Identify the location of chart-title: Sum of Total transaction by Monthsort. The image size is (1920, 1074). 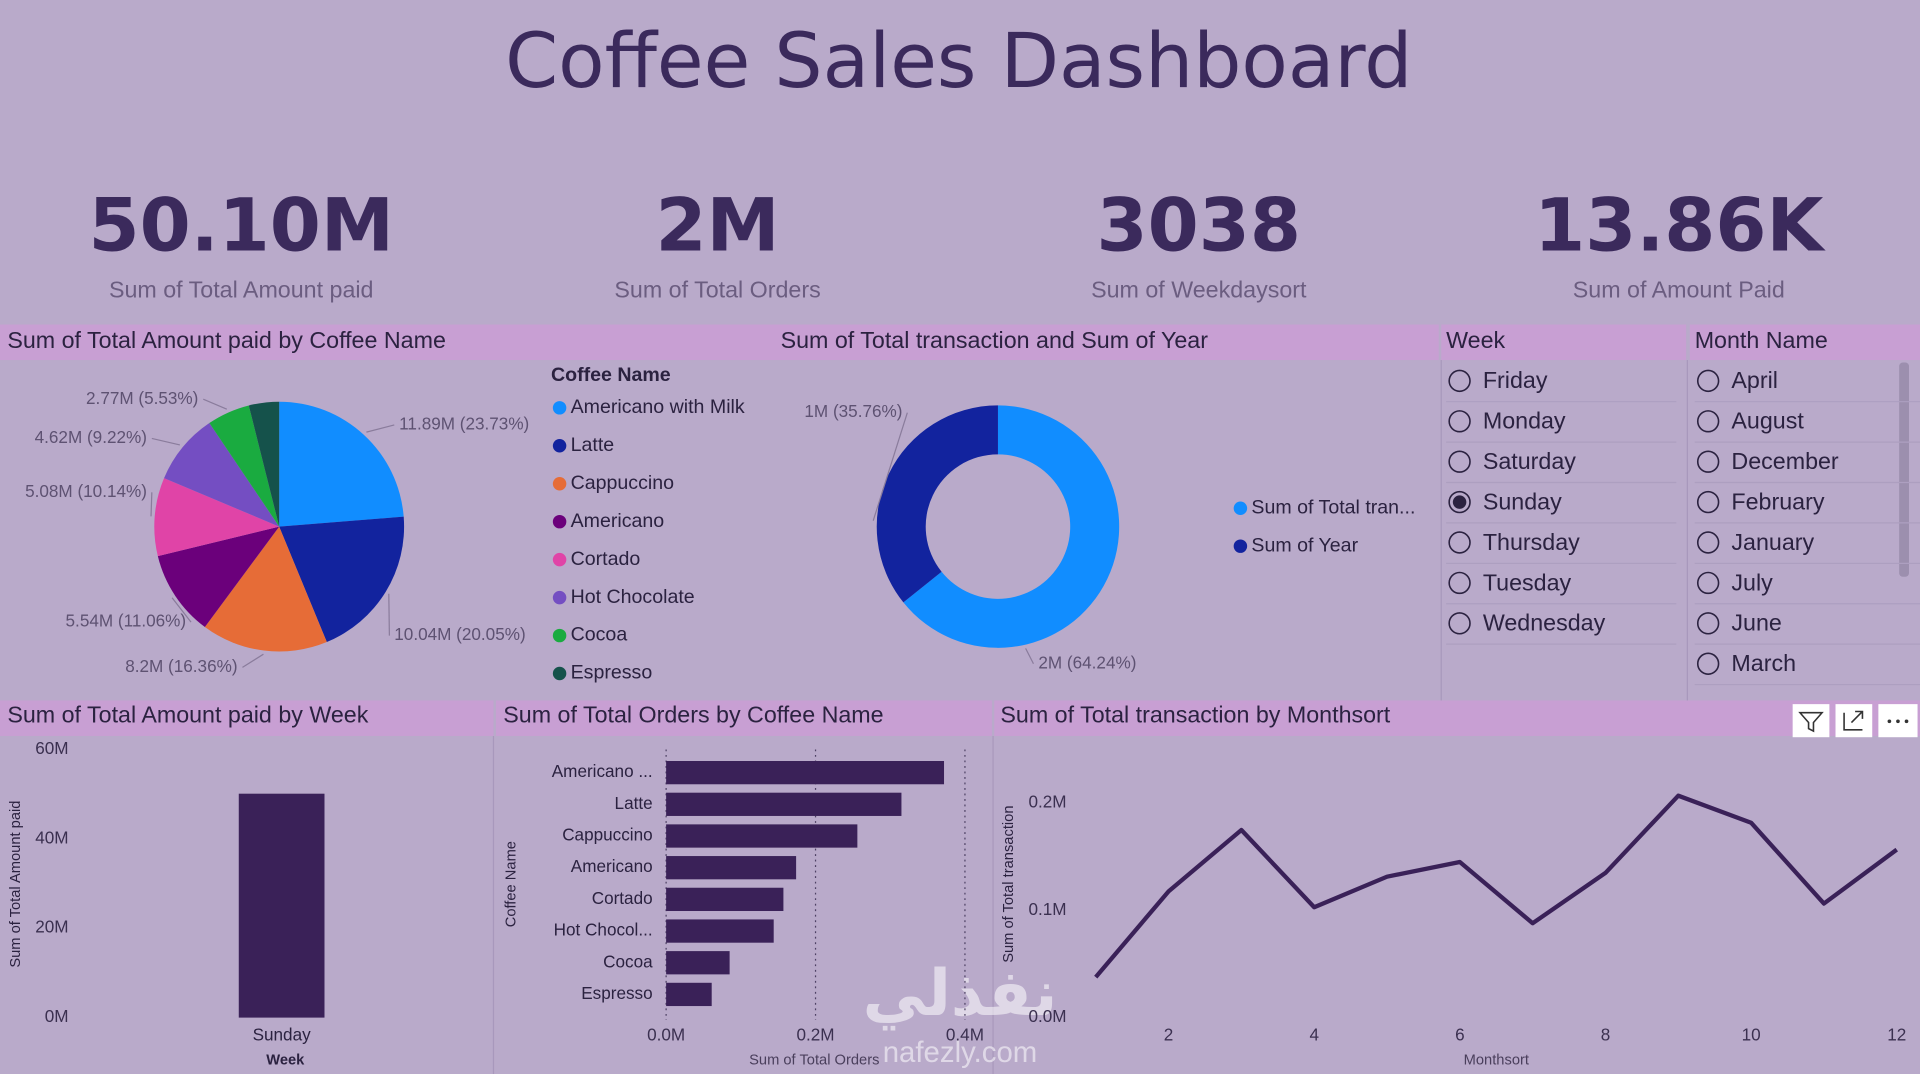
(1195, 715).